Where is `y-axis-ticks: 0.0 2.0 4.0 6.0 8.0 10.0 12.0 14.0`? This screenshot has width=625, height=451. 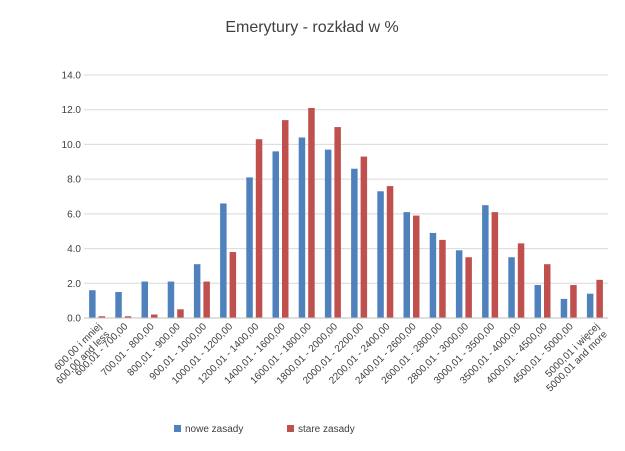
y-axis-ticks: 0.0 2.0 4.0 6.0 8.0 10.0 12.0 14.0 is located at coordinates (72, 198).